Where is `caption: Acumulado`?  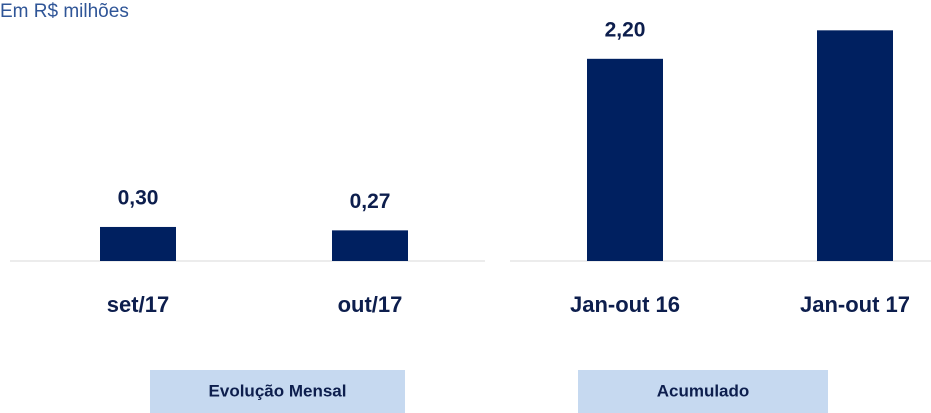
caption: Acumulado is located at coordinates (703, 390).